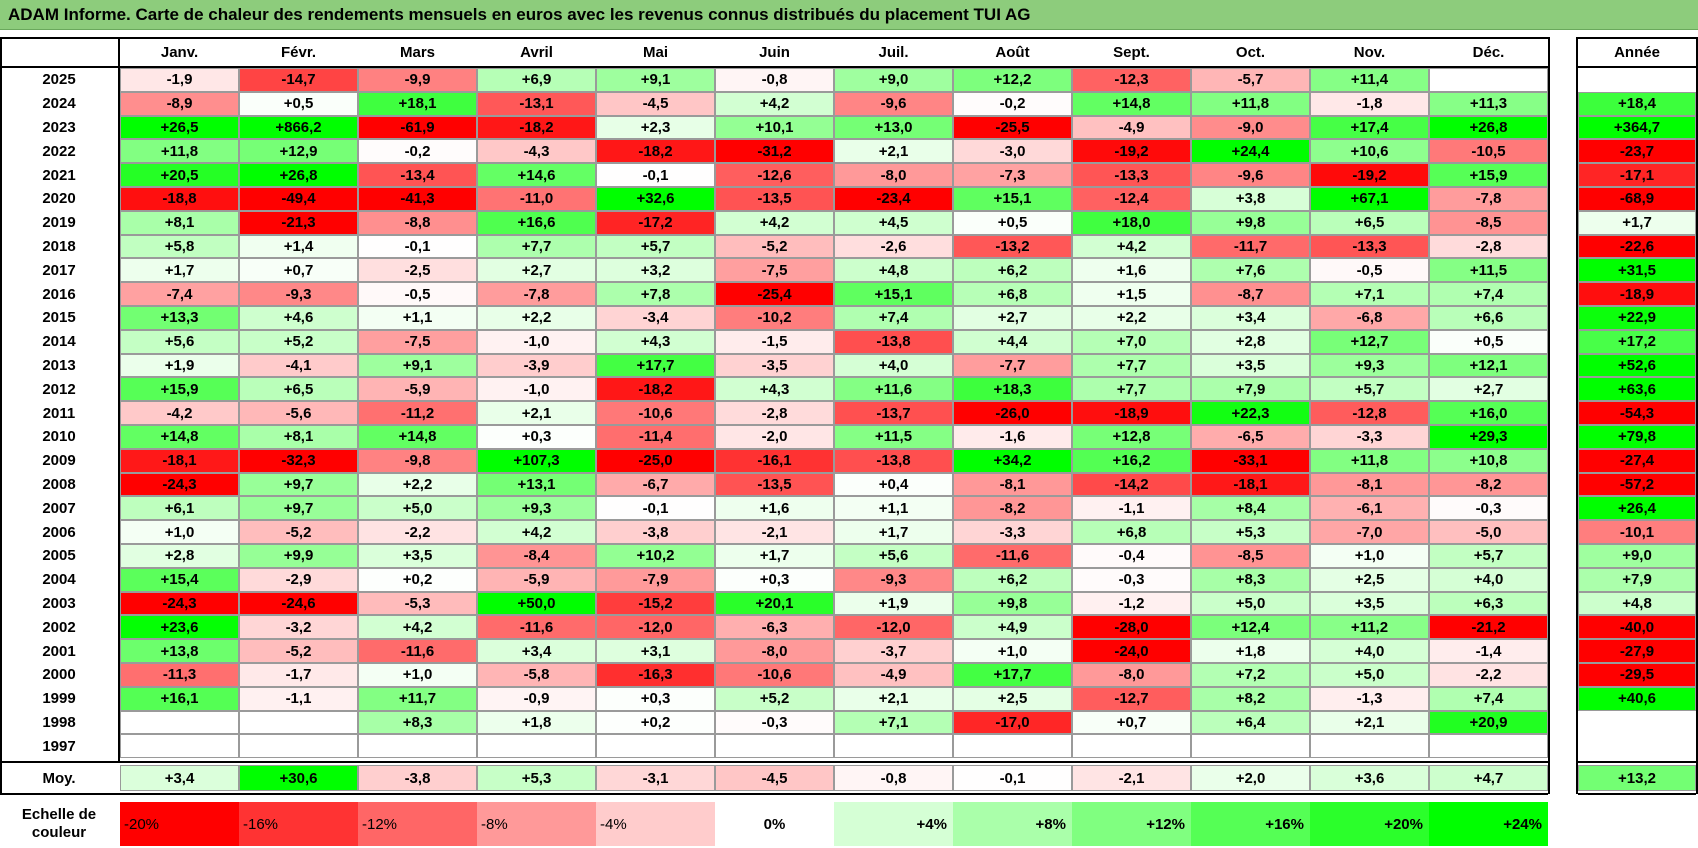  I want to click on annual-cell: +18,4, so click(1637, 103).